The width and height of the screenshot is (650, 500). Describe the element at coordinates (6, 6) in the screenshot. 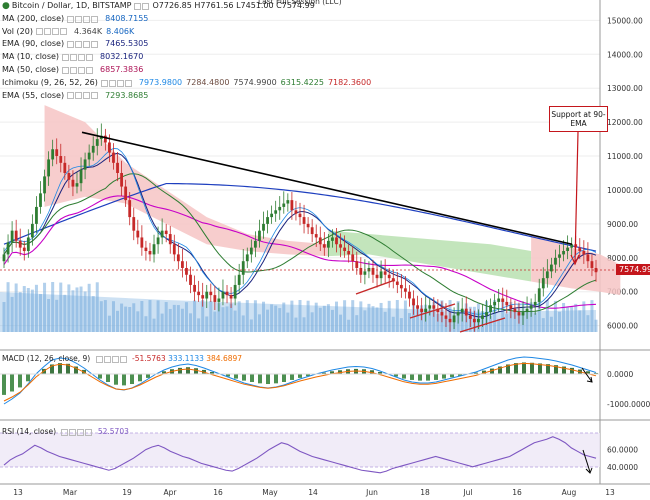

I see `symbol-icon: ●` at that location.